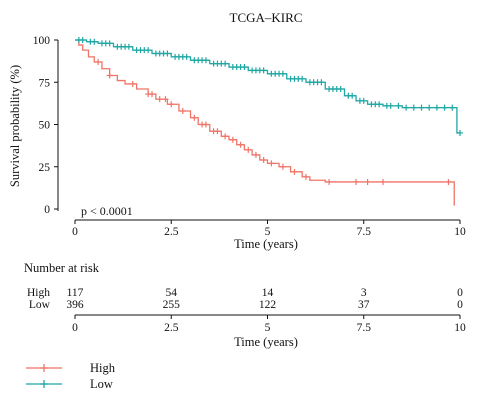 This screenshot has height=408, width=500. What do you see at coordinates (364, 328) in the screenshot?
I see `risk-x-tick-label: 7.5` at bounding box center [364, 328].